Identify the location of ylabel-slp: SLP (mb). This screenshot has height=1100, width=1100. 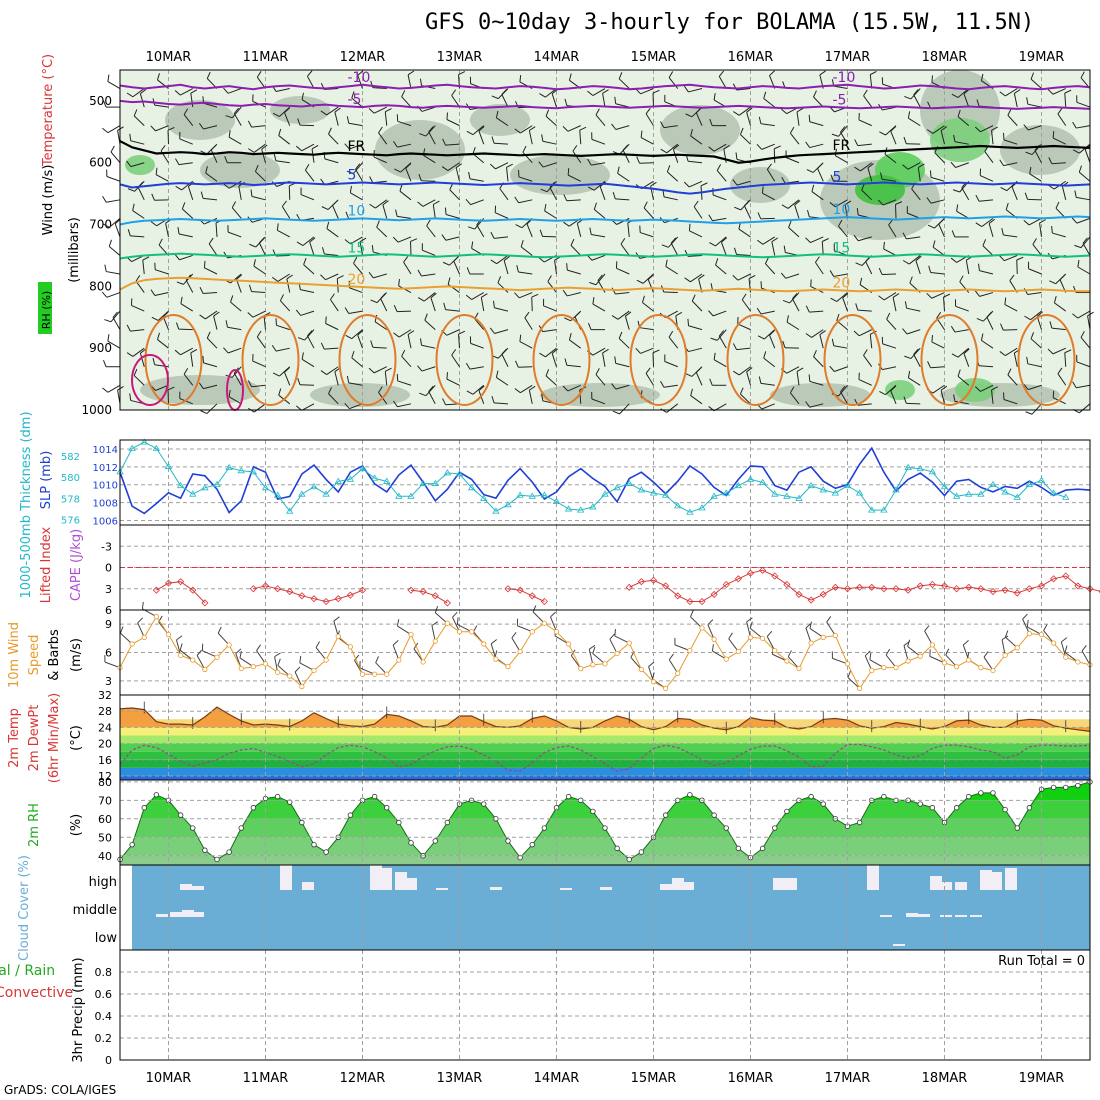
(46, 480).